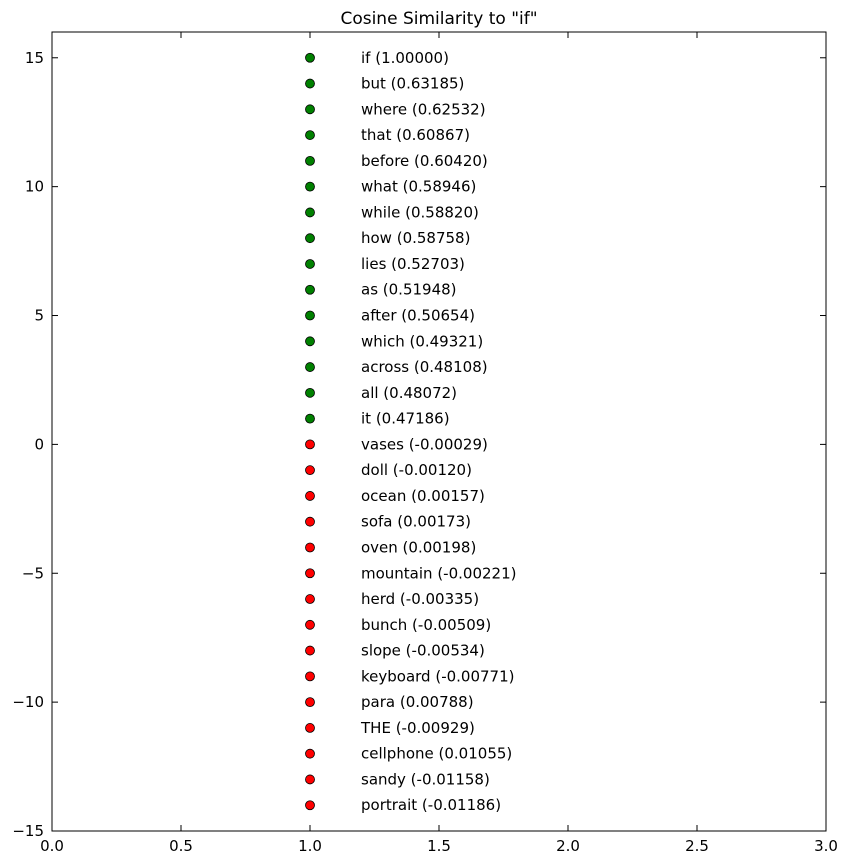 This screenshot has height=865, width=848. I want to click on point-label: oven (0.00198), so click(418, 547).